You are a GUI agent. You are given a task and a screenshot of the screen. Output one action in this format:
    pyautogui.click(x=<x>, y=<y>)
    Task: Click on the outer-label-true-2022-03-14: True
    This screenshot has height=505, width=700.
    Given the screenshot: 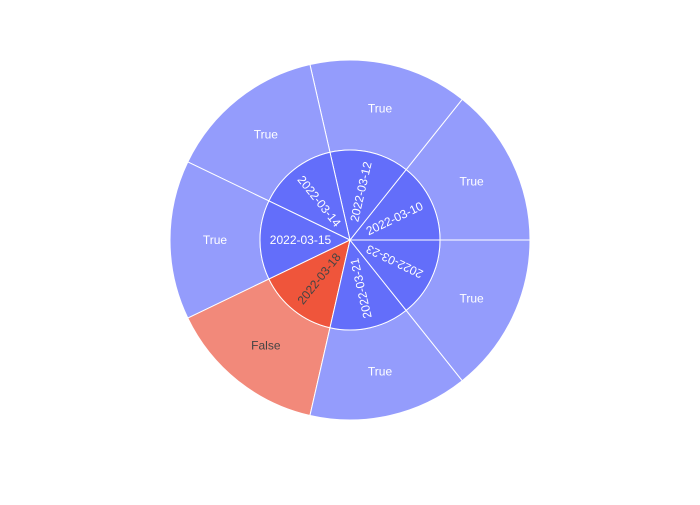 What is the action you would take?
    pyautogui.click(x=266, y=134)
    